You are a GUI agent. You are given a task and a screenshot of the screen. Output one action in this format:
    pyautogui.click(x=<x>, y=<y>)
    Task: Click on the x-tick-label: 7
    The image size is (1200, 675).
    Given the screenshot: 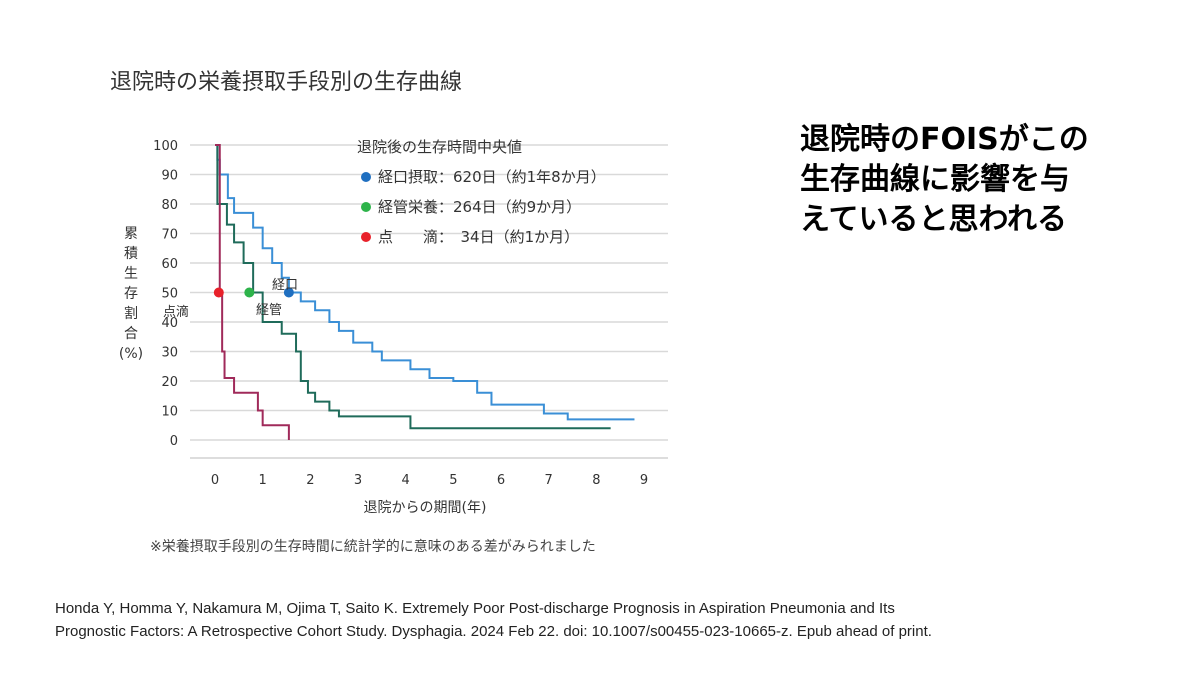 What is the action you would take?
    pyautogui.click(x=549, y=480)
    